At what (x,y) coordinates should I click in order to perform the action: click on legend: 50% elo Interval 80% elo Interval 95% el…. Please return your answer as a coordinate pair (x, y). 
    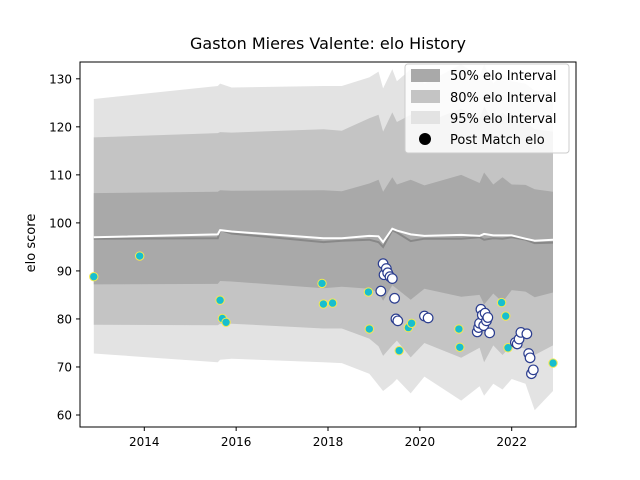
    Looking at the image, I should click on (487, 108).